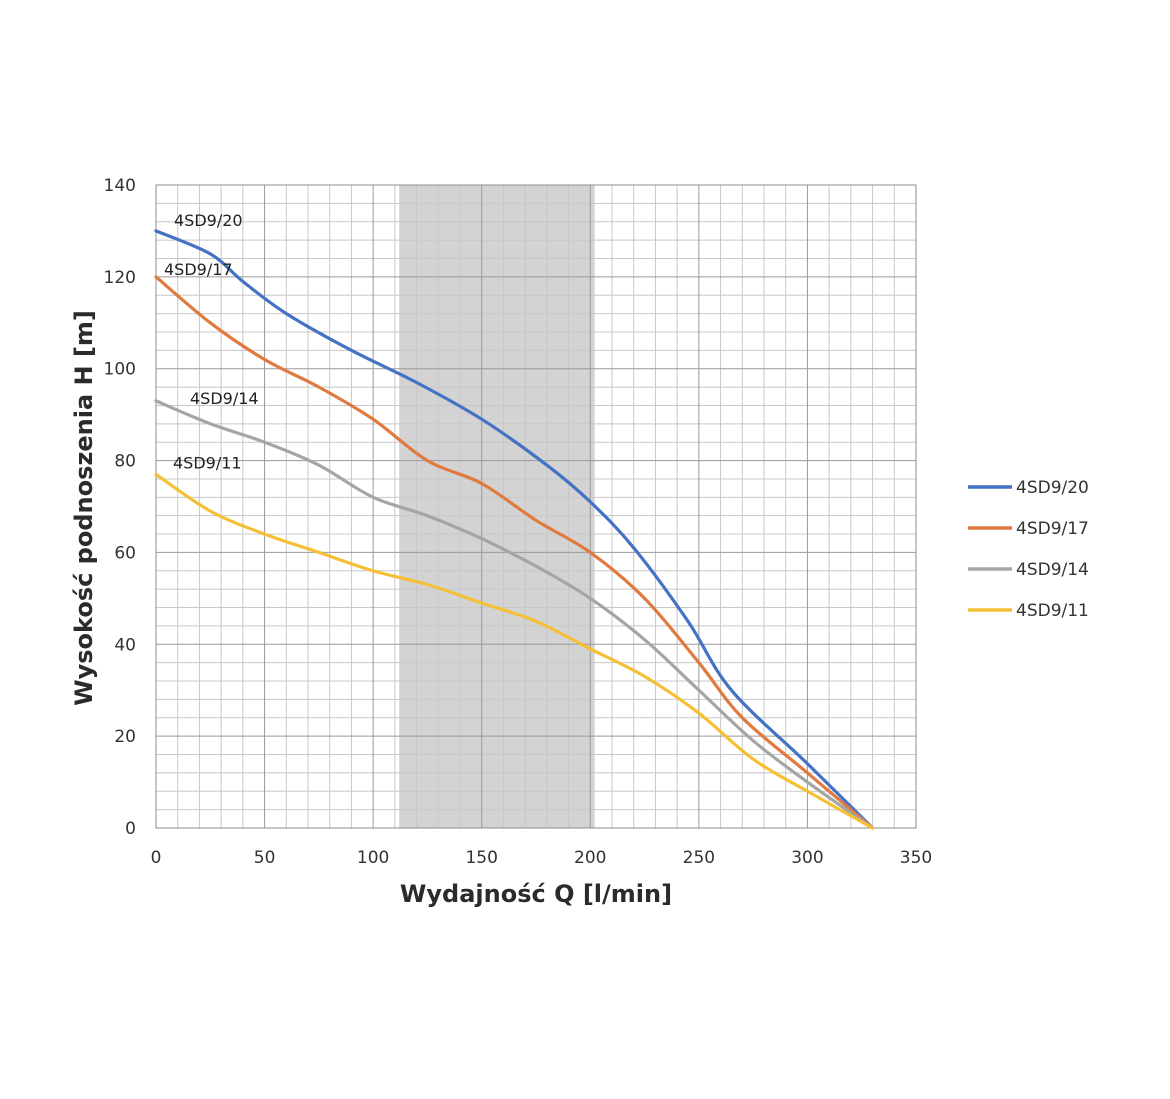 The image size is (1170, 1099). What do you see at coordinates (125, 462) in the screenshot?
I see `y-tick-label: 80` at bounding box center [125, 462].